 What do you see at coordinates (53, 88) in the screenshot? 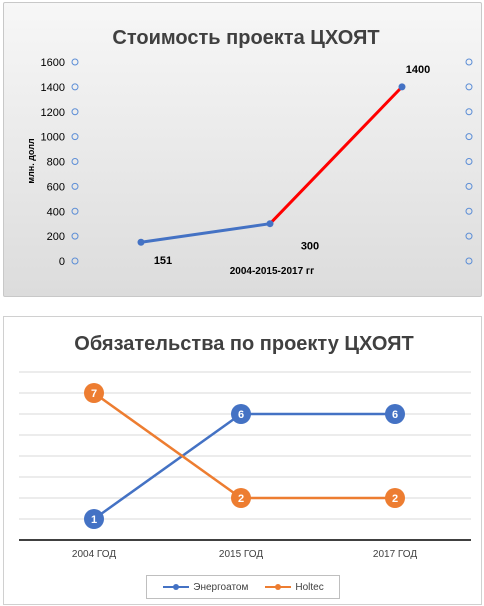
I see `cost-y-tick-label: 1400` at bounding box center [53, 88].